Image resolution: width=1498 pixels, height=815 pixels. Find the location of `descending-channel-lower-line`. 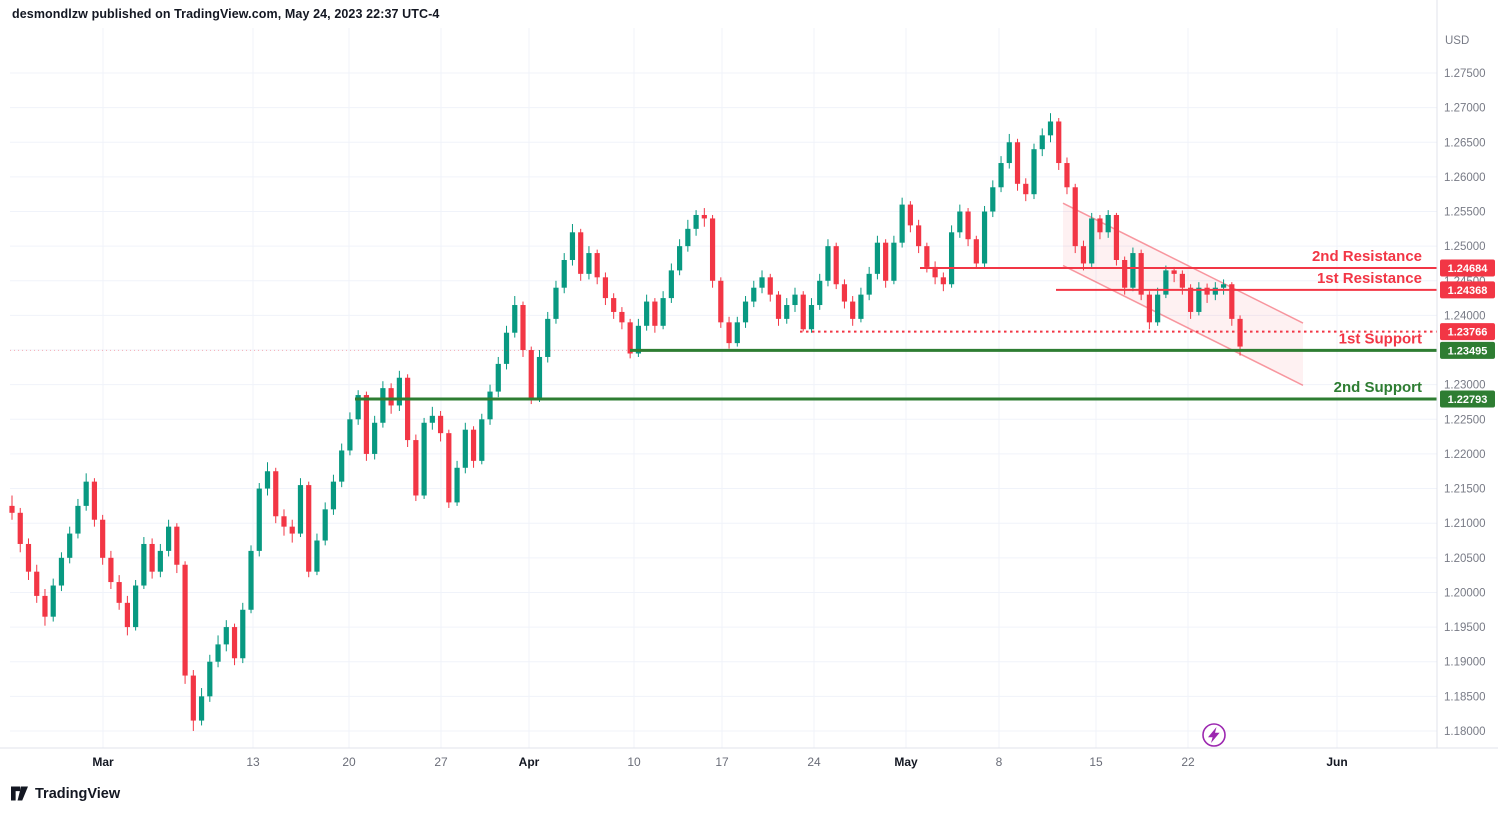

descending-channel-lower-line is located at coordinates (1183, 325).